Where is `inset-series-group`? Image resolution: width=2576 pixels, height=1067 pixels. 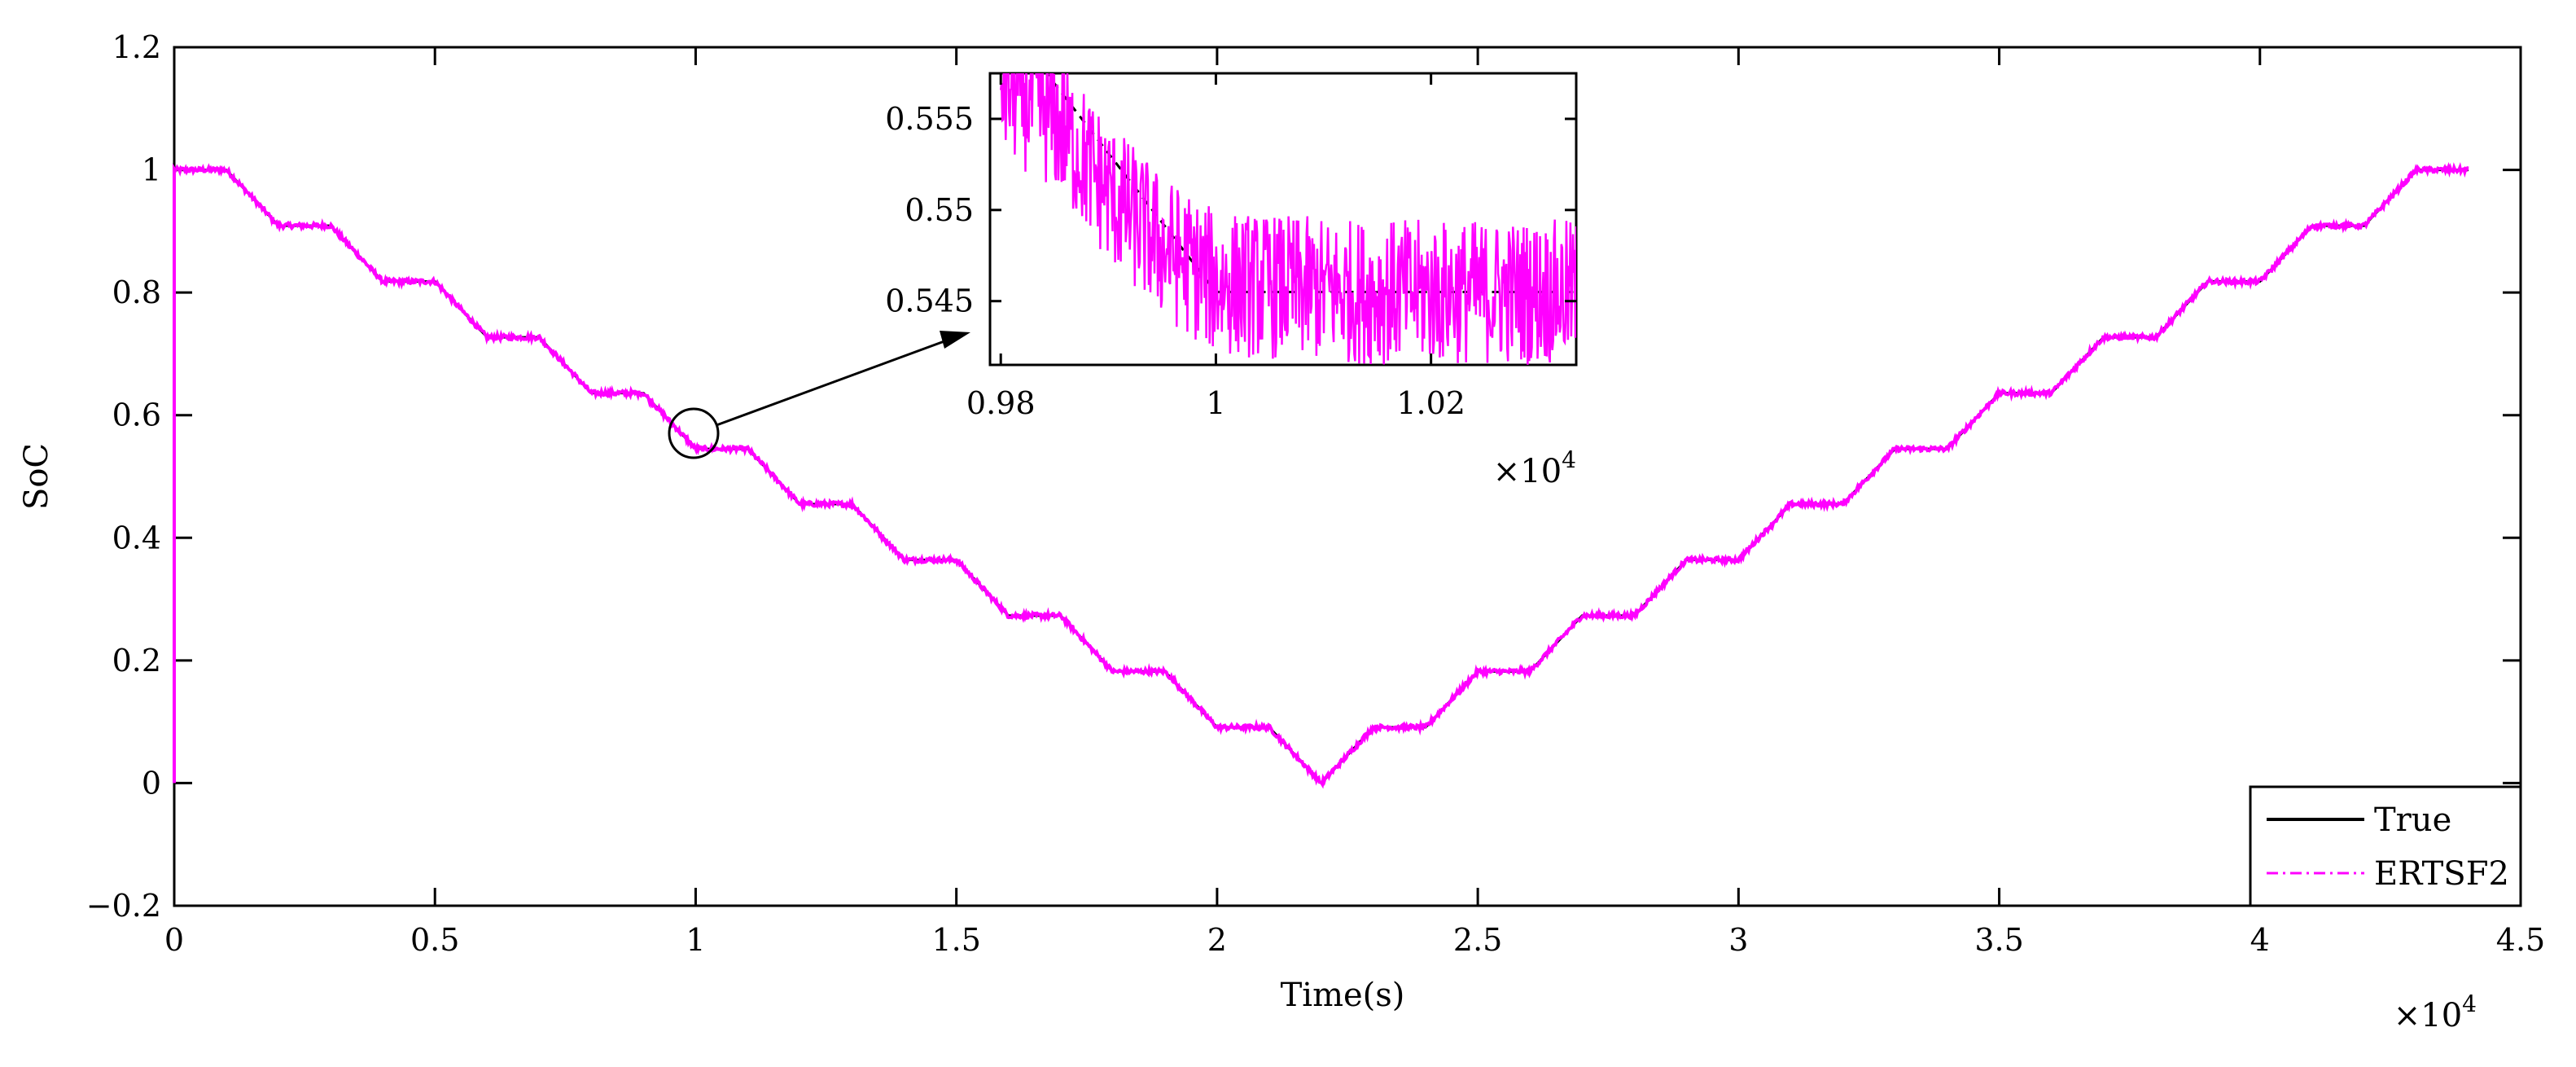 inset-series-group is located at coordinates (1287, 219).